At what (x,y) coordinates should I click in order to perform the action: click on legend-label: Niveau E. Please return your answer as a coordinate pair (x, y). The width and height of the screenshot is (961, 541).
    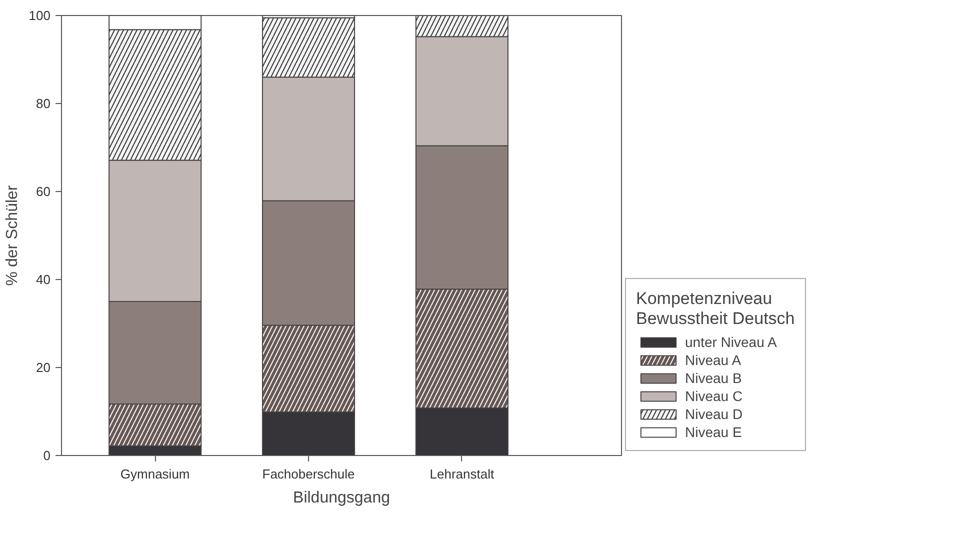
    Looking at the image, I should click on (713, 432).